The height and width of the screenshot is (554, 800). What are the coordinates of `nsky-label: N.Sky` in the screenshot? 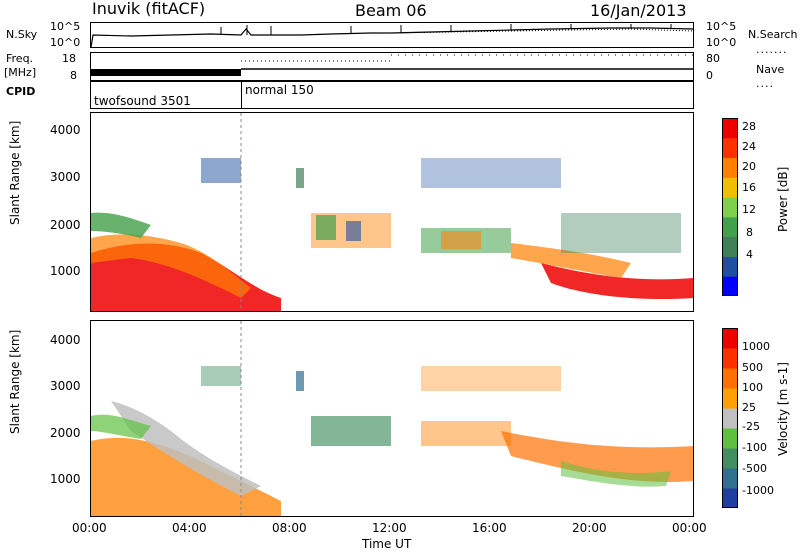 It's located at (22, 34).